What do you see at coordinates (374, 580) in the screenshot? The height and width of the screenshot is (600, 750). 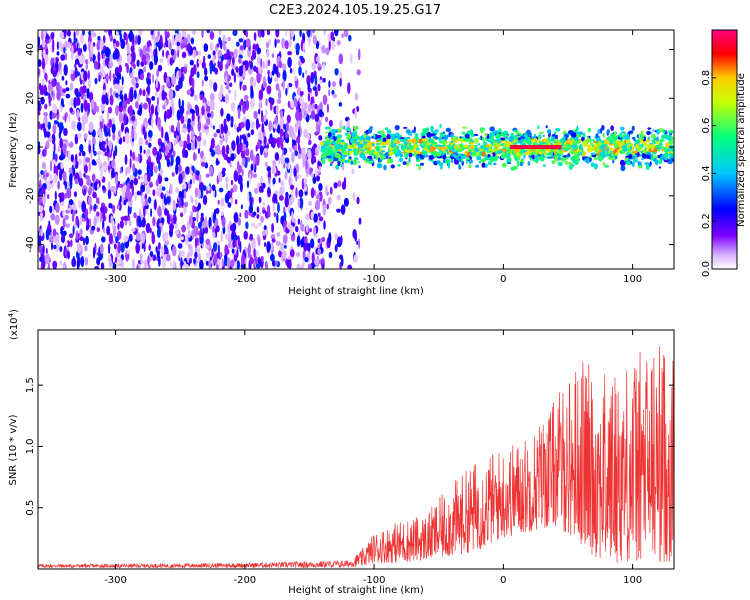 I see `x-tick-label: -100` at bounding box center [374, 580].